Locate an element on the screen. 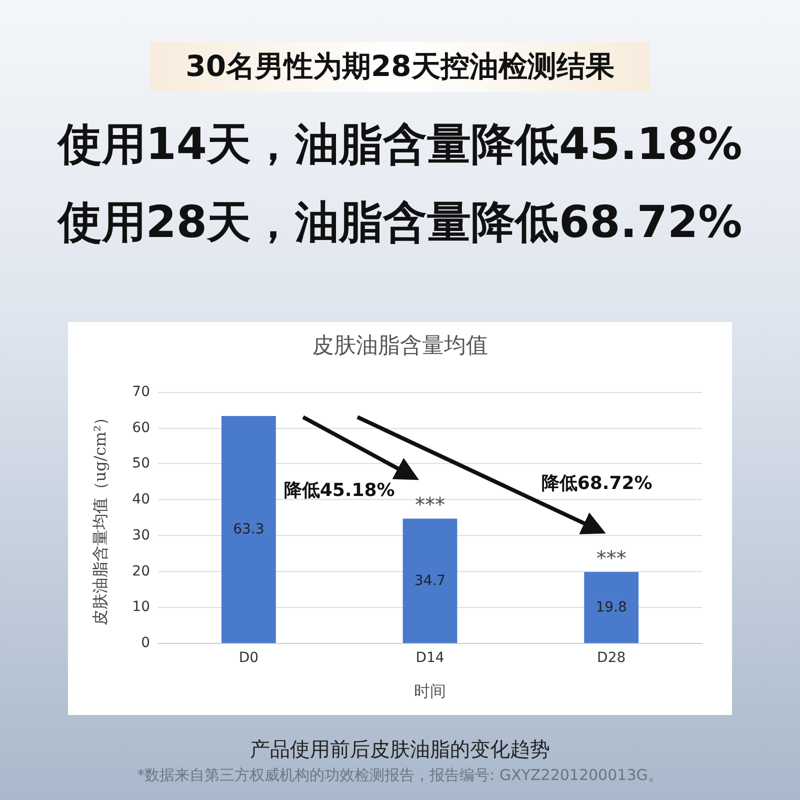 This screenshot has height=800, width=800. text: 使用28天，油脂含量降低68.72% is located at coordinates (400, 223).